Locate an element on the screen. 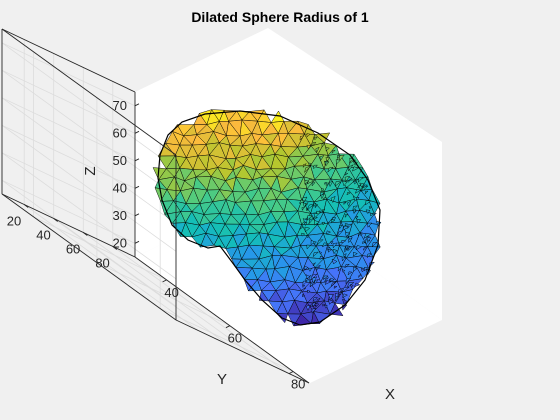 This screenshot has height=420, width=560. z-tick-label: 60 is located at coordinates (120, 132).